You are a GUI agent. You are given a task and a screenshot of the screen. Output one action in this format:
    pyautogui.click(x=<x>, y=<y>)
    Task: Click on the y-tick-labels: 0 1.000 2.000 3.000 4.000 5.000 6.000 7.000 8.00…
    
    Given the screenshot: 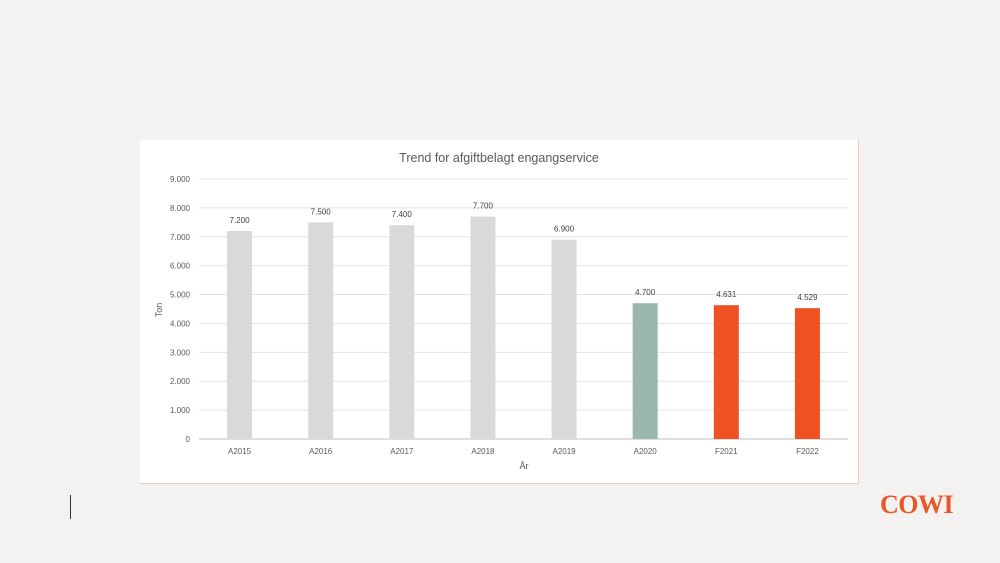 What is the action you would take?
    pyautogui.click(x=180, y=309)
    